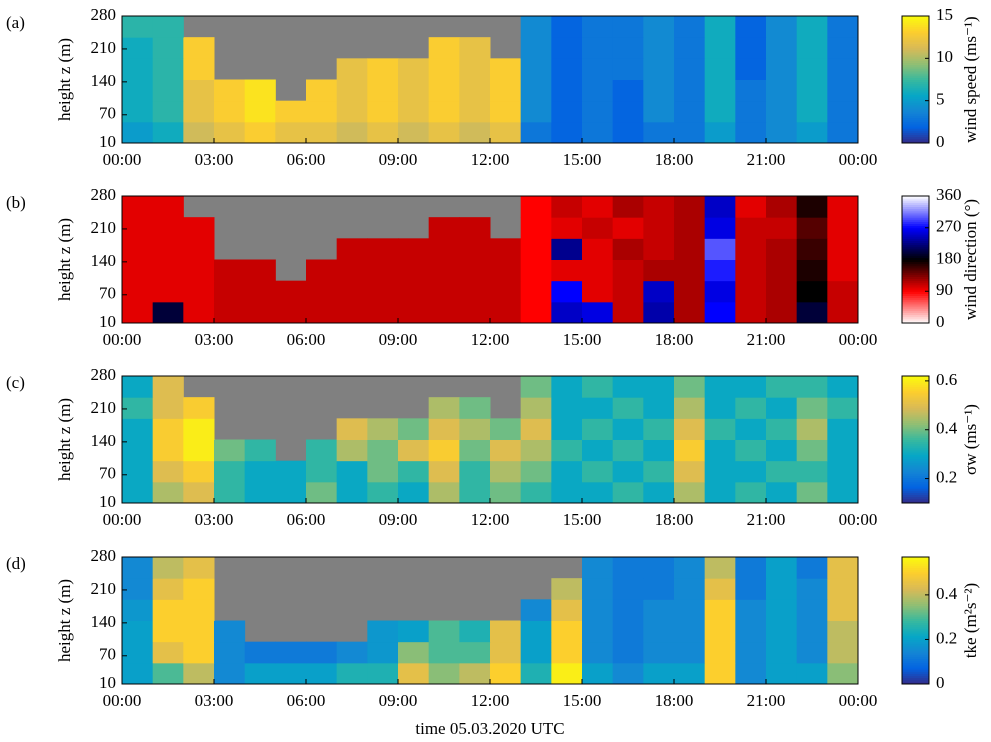 This screenshot has height=742, width=991. Describe the element at coordinates (104, 260) in the screenshot. I see `y-tick-label: 140` at that location.